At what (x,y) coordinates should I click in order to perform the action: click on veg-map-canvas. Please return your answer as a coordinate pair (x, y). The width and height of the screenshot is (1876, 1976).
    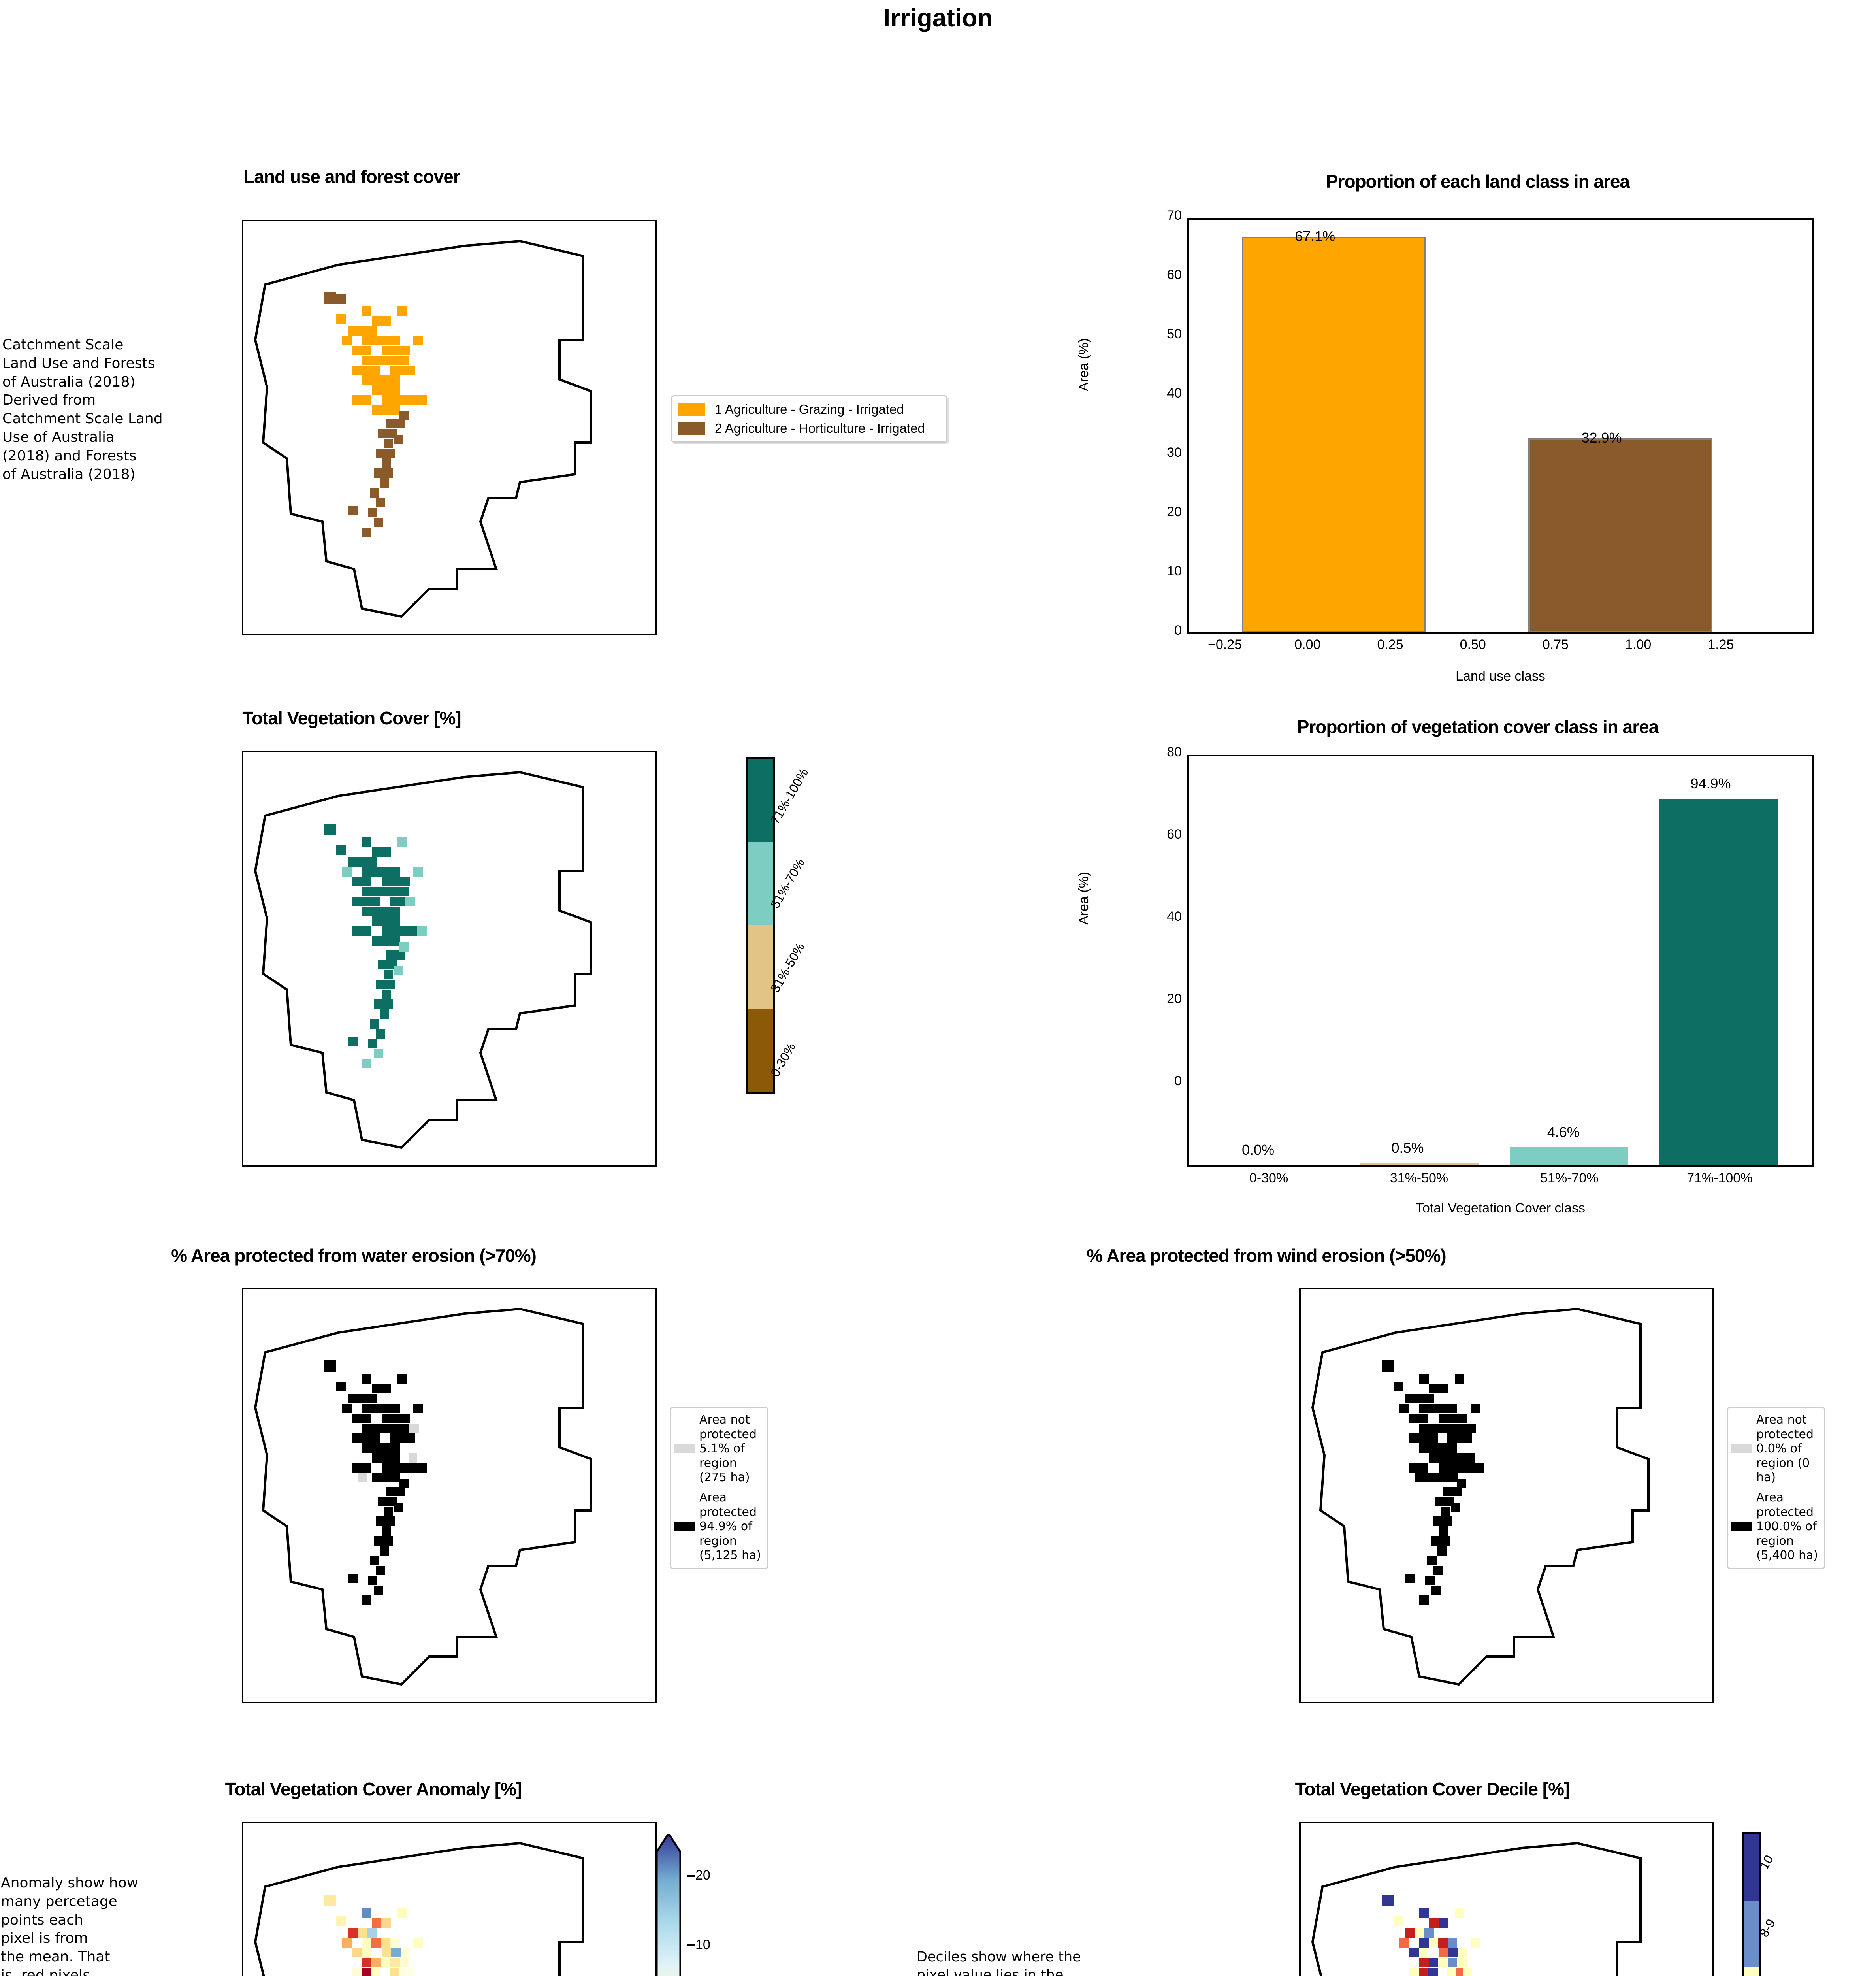
    Looking at the image, I should click on (423, 960).